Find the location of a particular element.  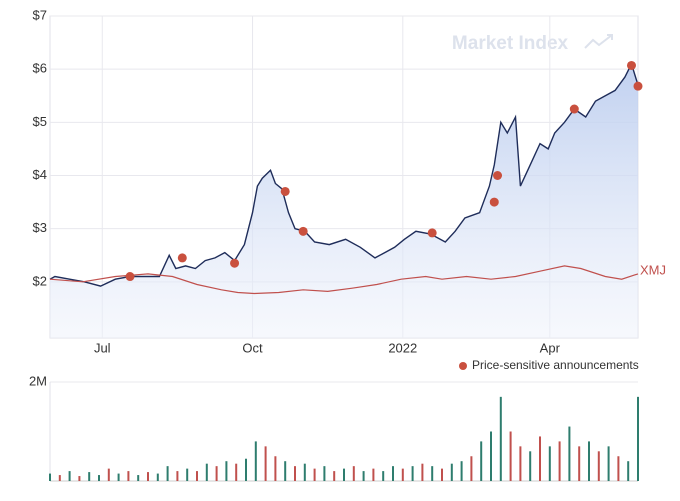

x-tick-label: 2022 is located at coordinates (402, 347).